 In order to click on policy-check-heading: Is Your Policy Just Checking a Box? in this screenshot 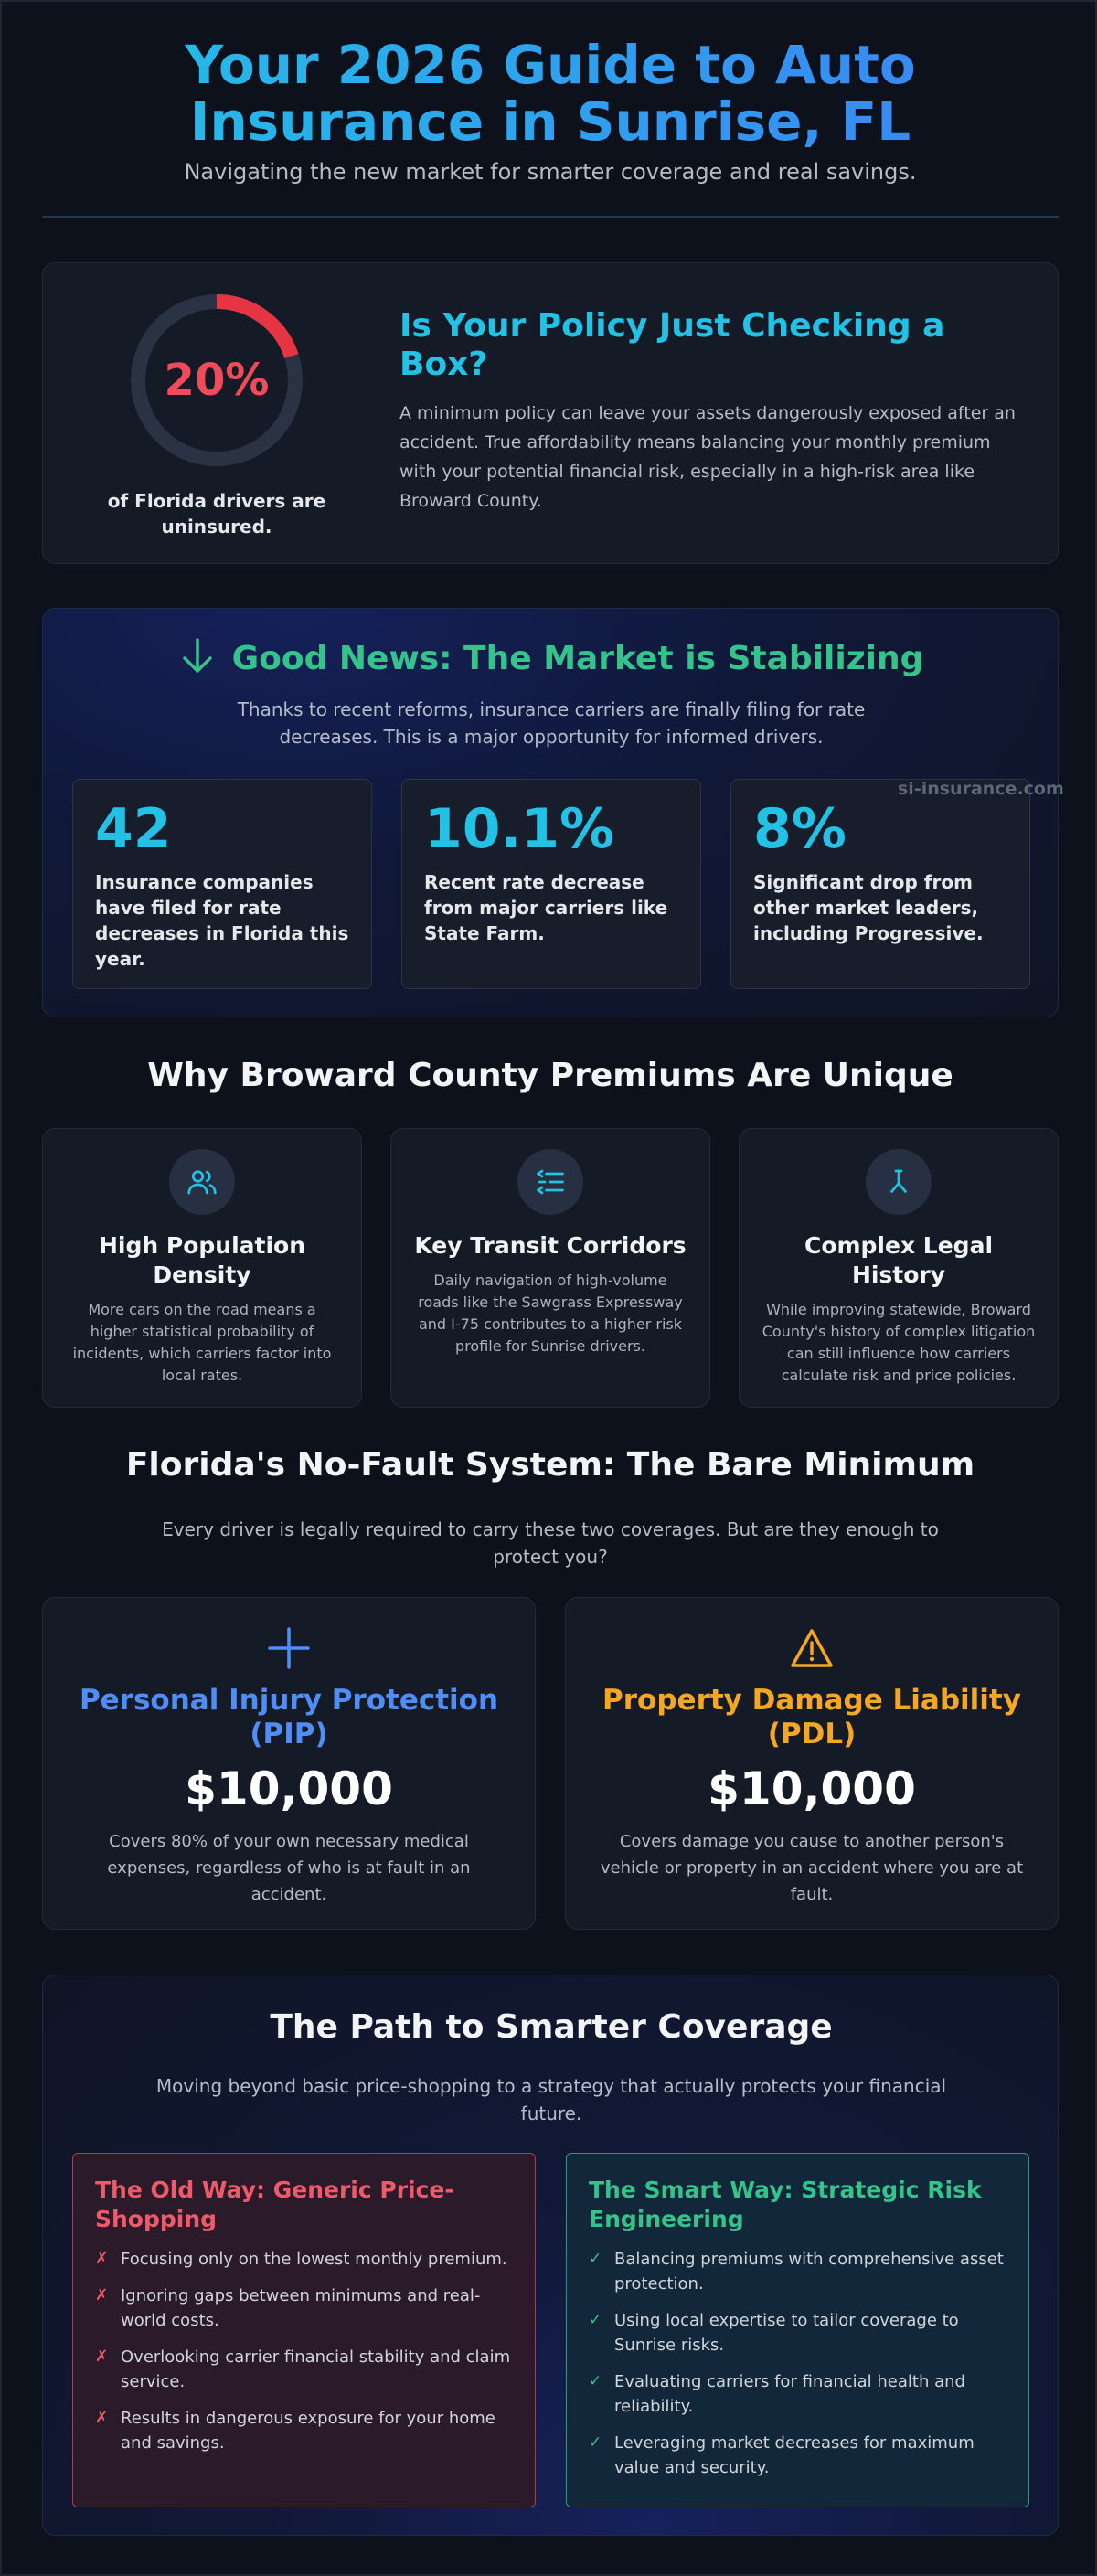, I will do `click(672, 345)`.